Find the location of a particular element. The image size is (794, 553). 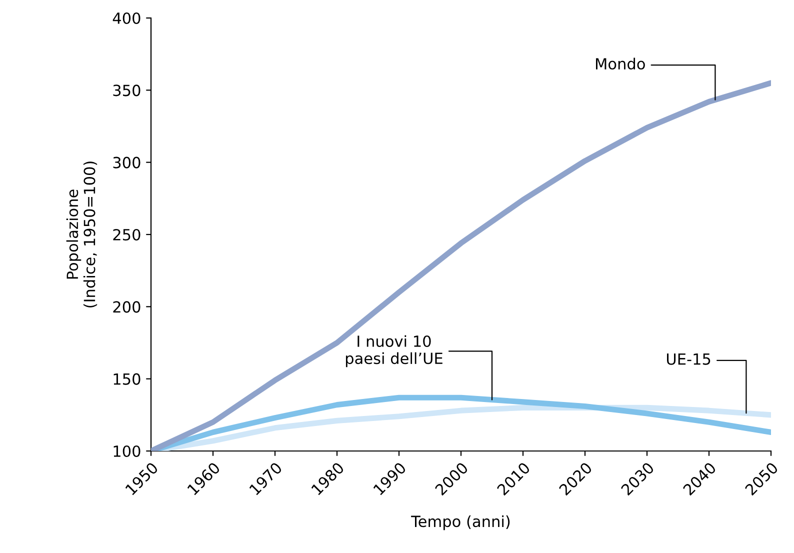

text: Mondo is located at coordinates (620, 64).